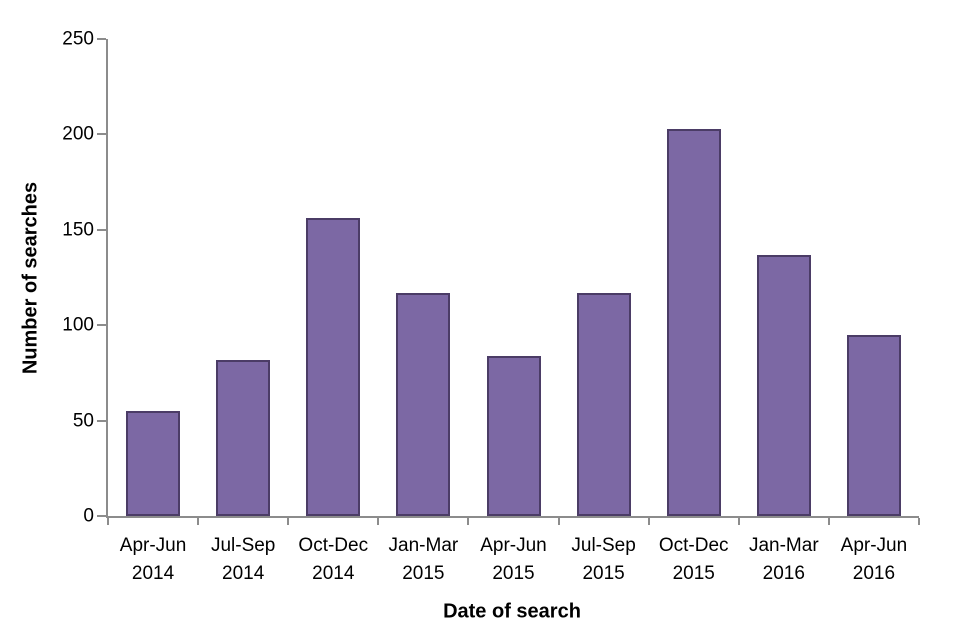 This screenshot has width=960, height=640. I want to click on x-axis-category-label-apr-jun-2014: Apr-Jun 2014, so click(153, 559).